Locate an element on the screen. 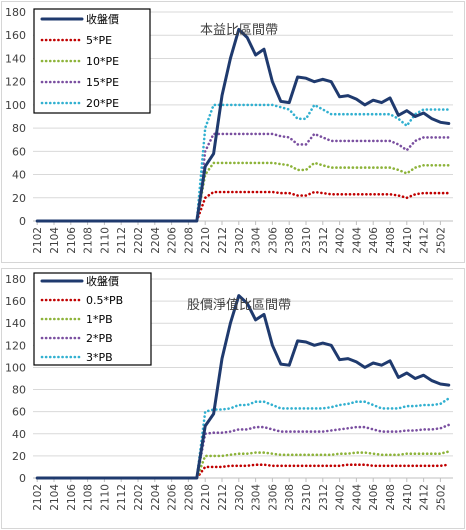  legend-label: 3*PB is located at coordinates (99, 357).